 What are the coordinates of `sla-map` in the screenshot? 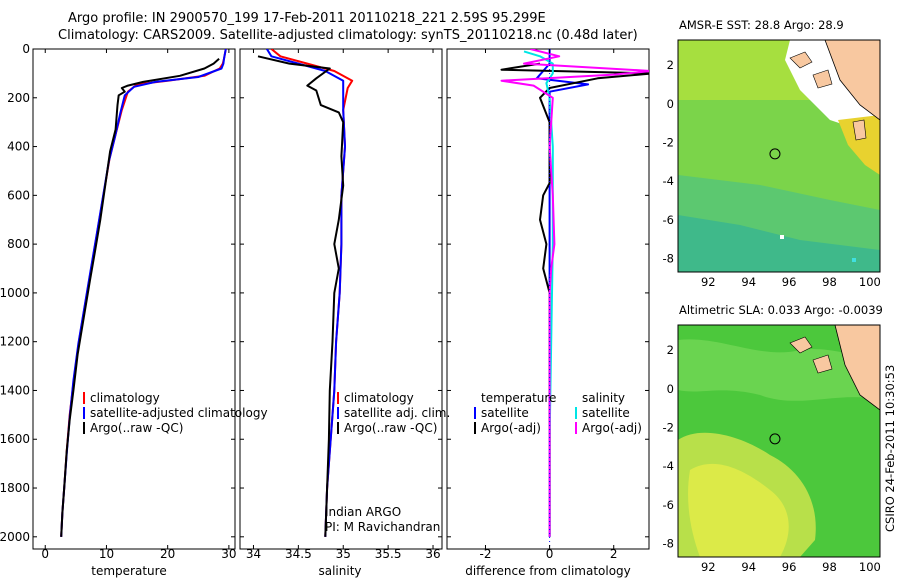 It's located at (779, 441).